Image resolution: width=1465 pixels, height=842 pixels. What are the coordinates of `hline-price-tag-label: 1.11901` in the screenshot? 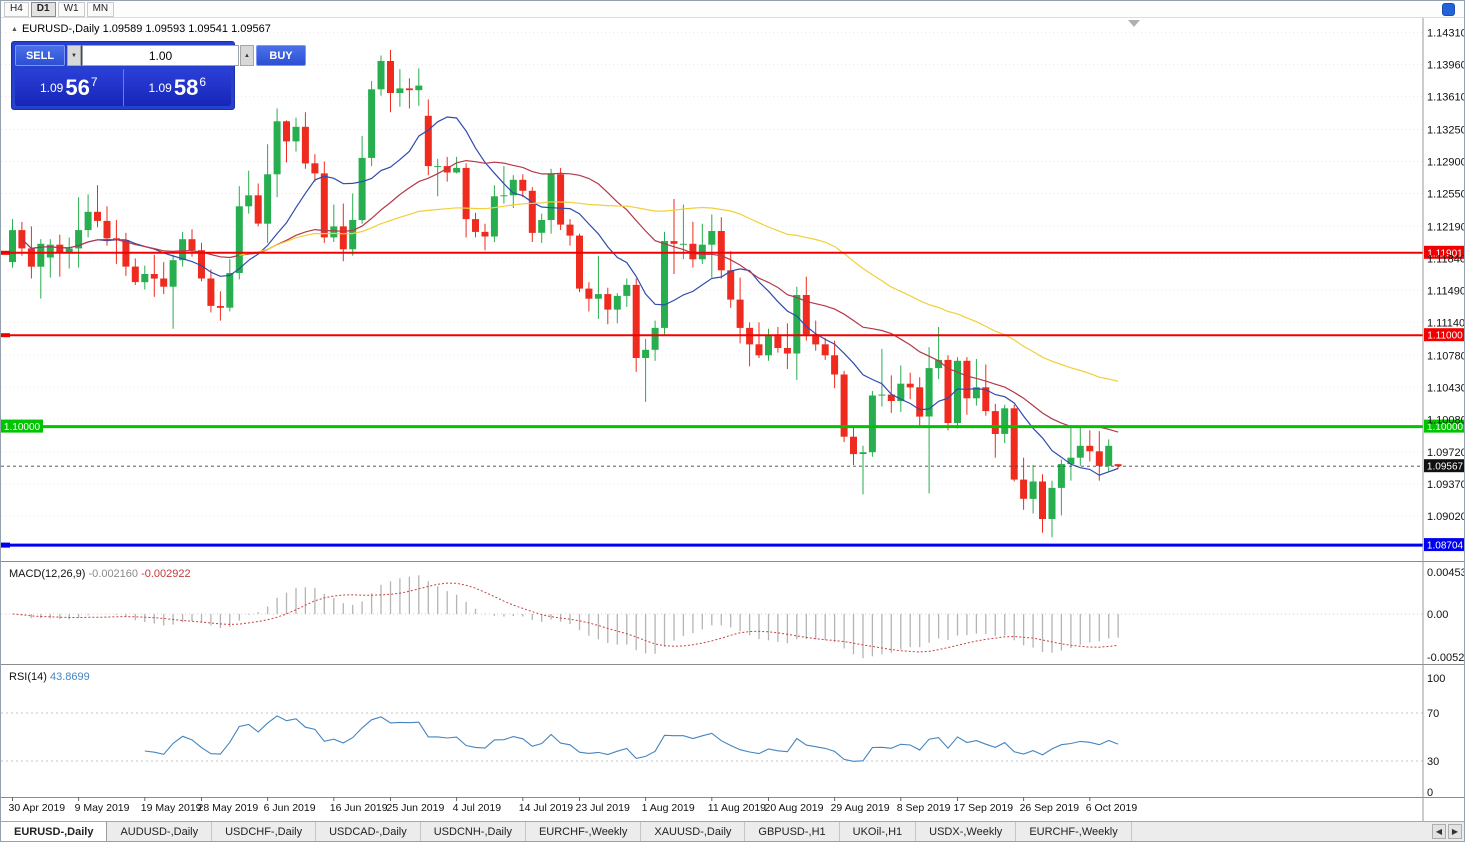 It's located at (1445, 253).